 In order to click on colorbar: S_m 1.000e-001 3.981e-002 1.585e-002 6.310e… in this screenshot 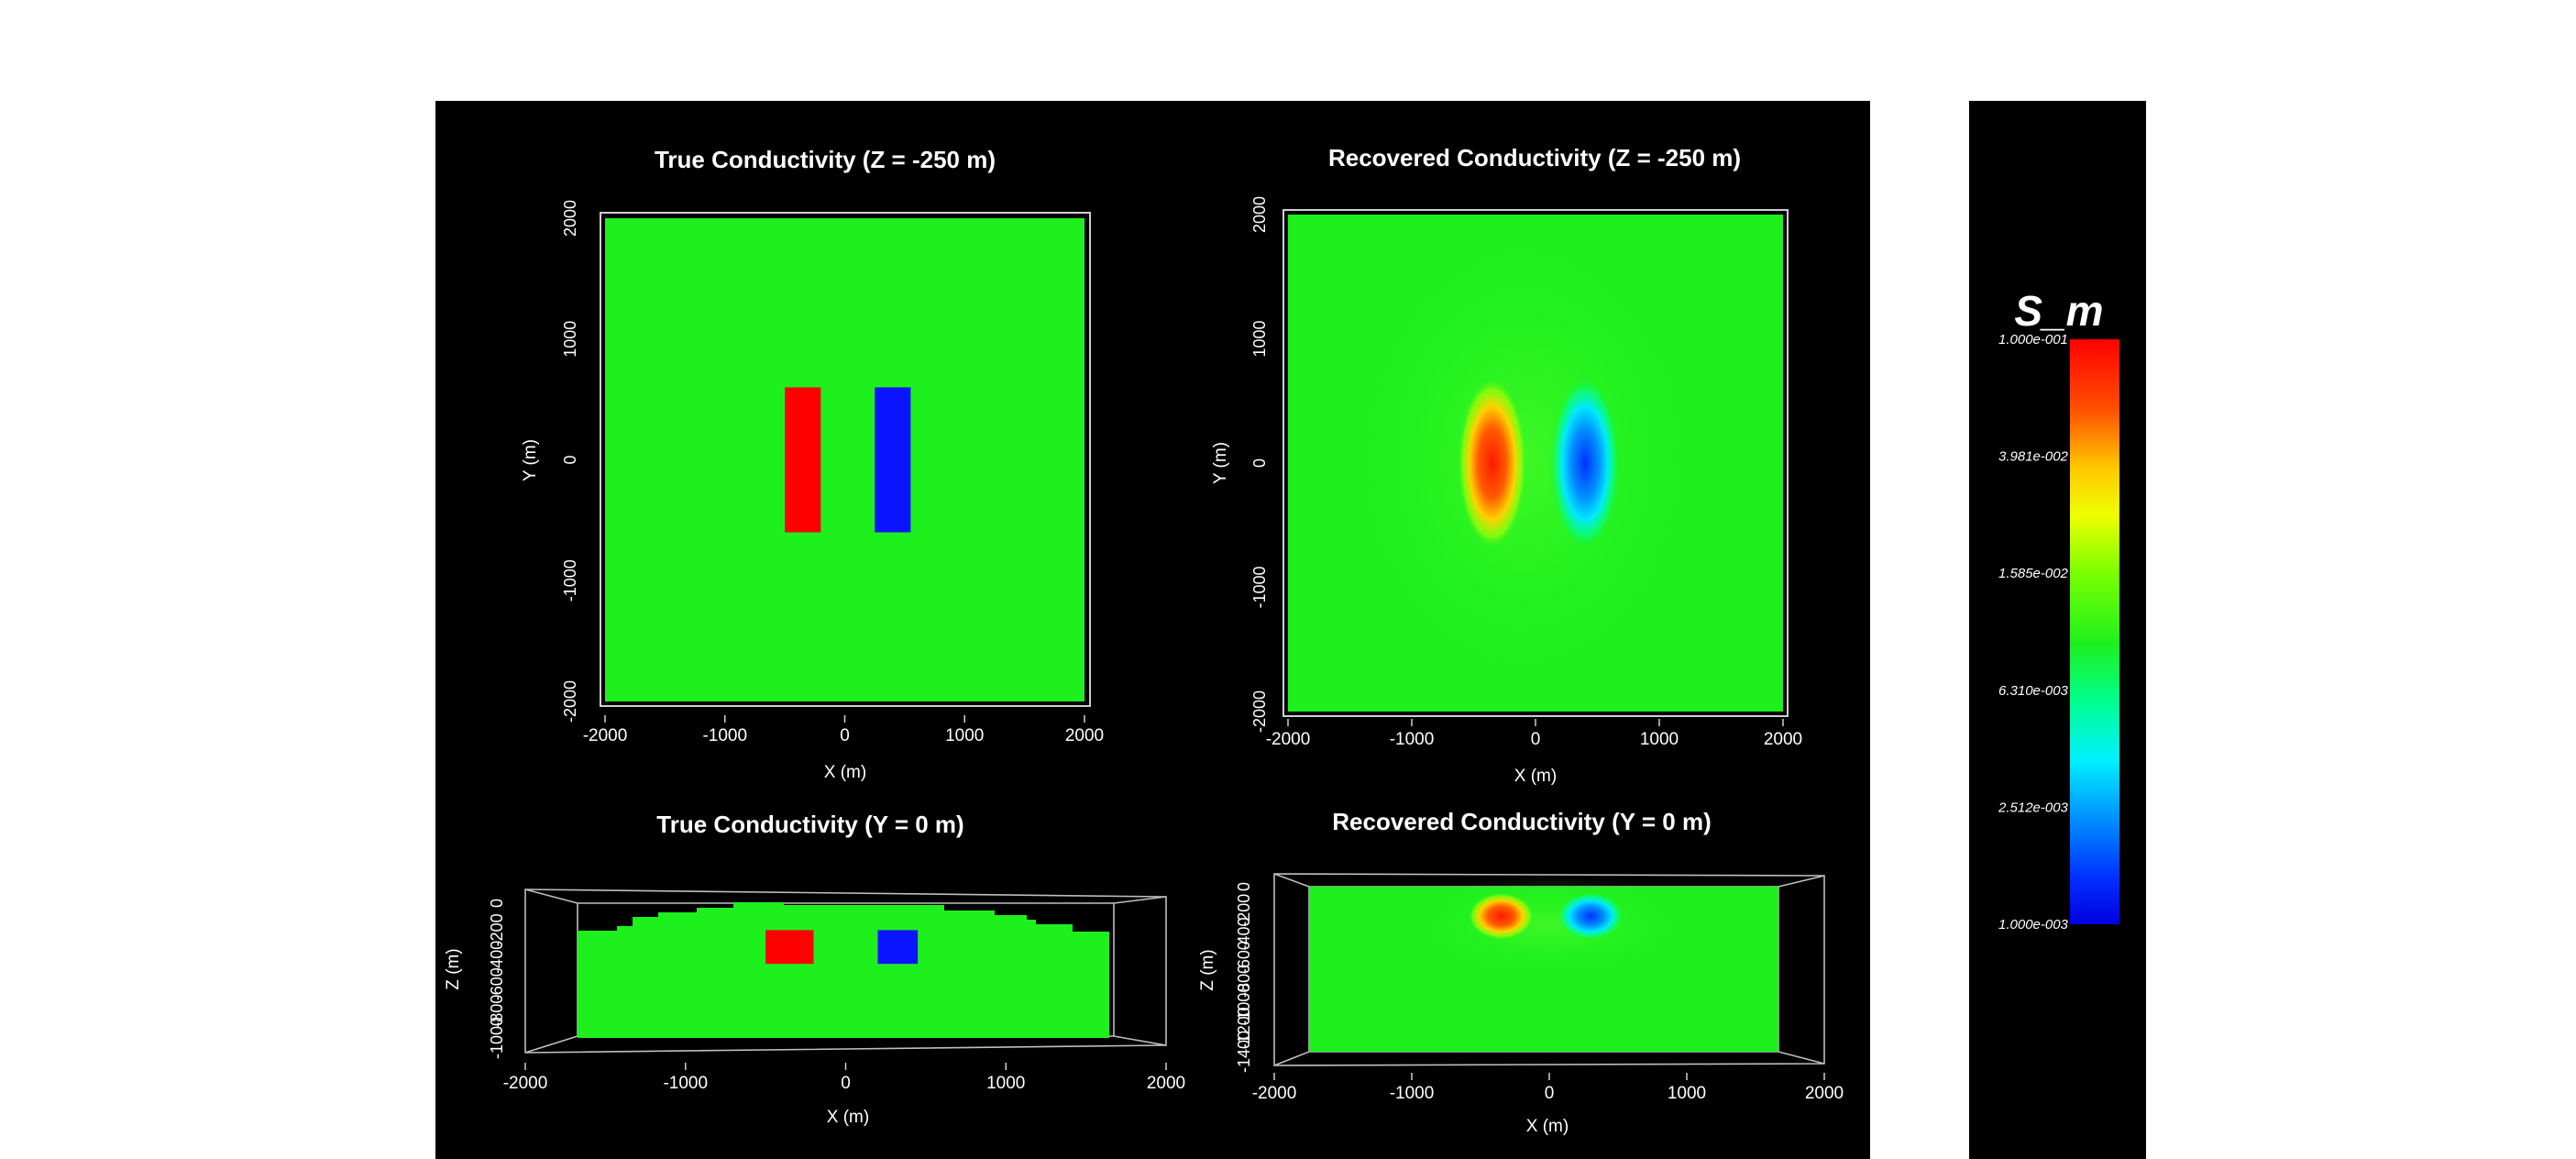, I will do `click(2058, 610)`.